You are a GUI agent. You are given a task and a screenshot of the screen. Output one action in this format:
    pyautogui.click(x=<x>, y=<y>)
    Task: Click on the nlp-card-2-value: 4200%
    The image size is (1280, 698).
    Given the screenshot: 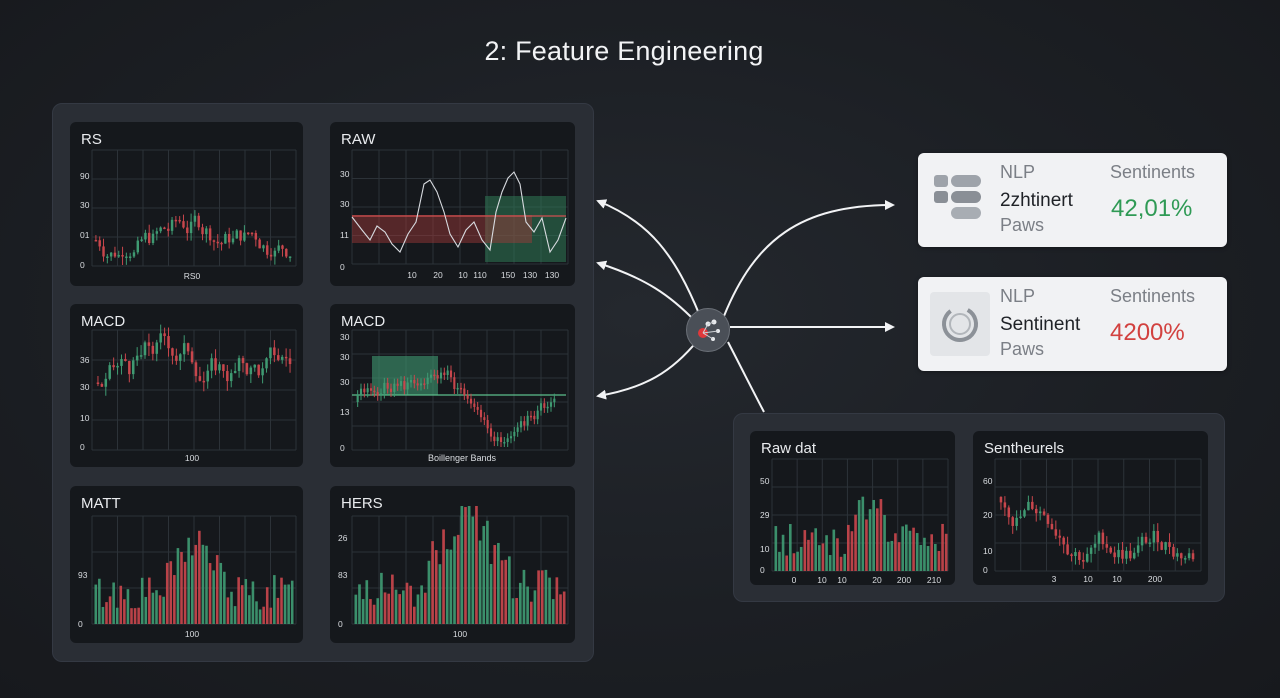 What is the action you would take?
    pyautogui.click(x=1147, y=332)
    